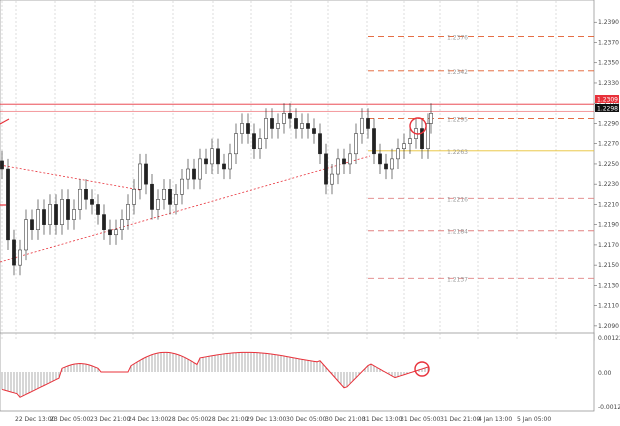  I want to click on time-tick-label: 31 Dec 05:00, so click(420, 419).